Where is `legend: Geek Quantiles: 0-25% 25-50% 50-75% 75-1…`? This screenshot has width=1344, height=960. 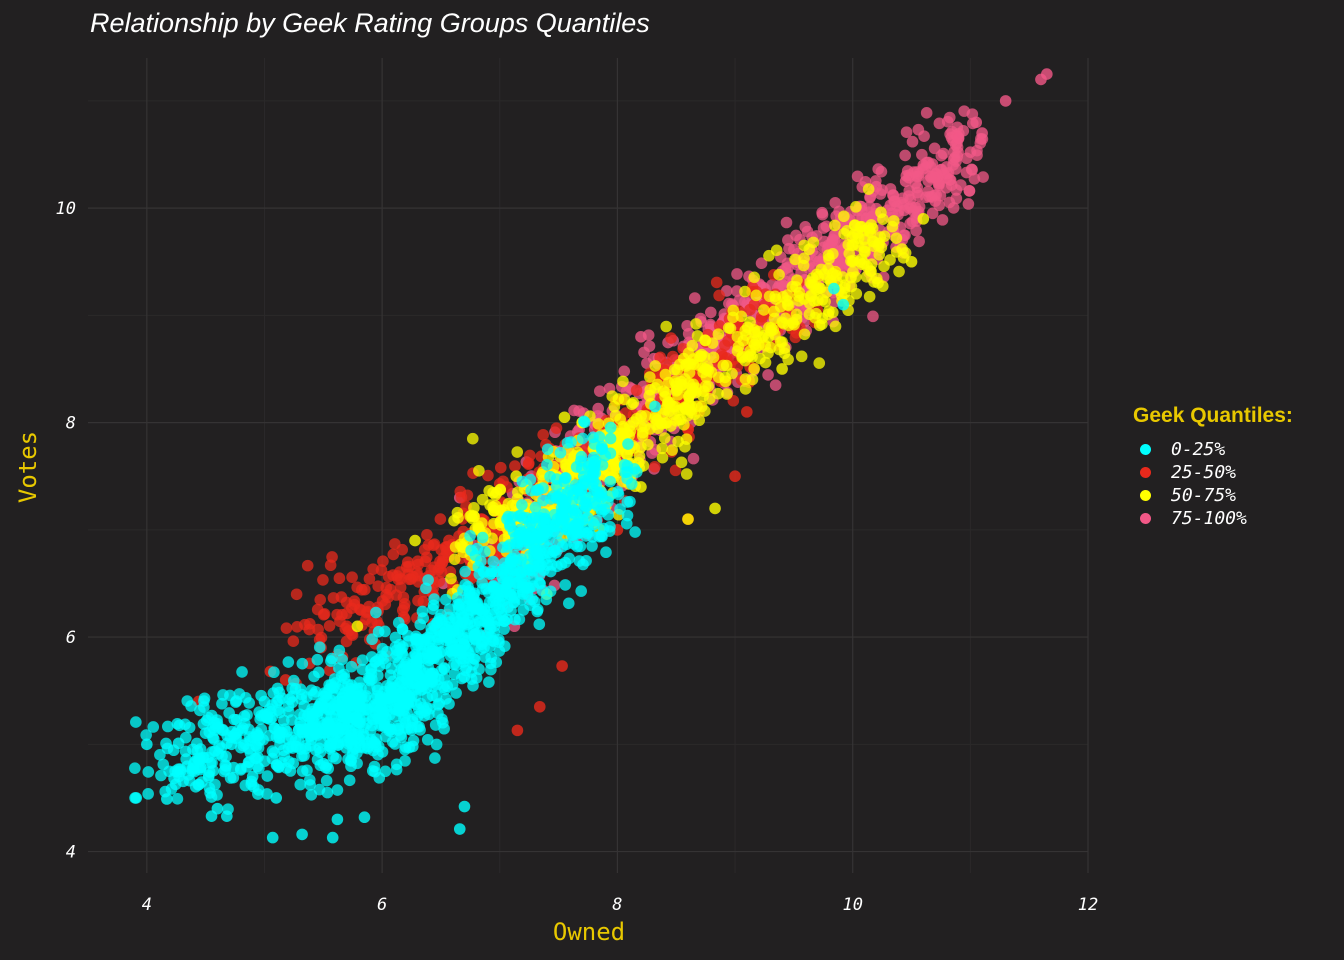 legend: Geek Quantiles: 0-25% 25-50% 50-75% 75-1… is located at coordinates (1213, 467).